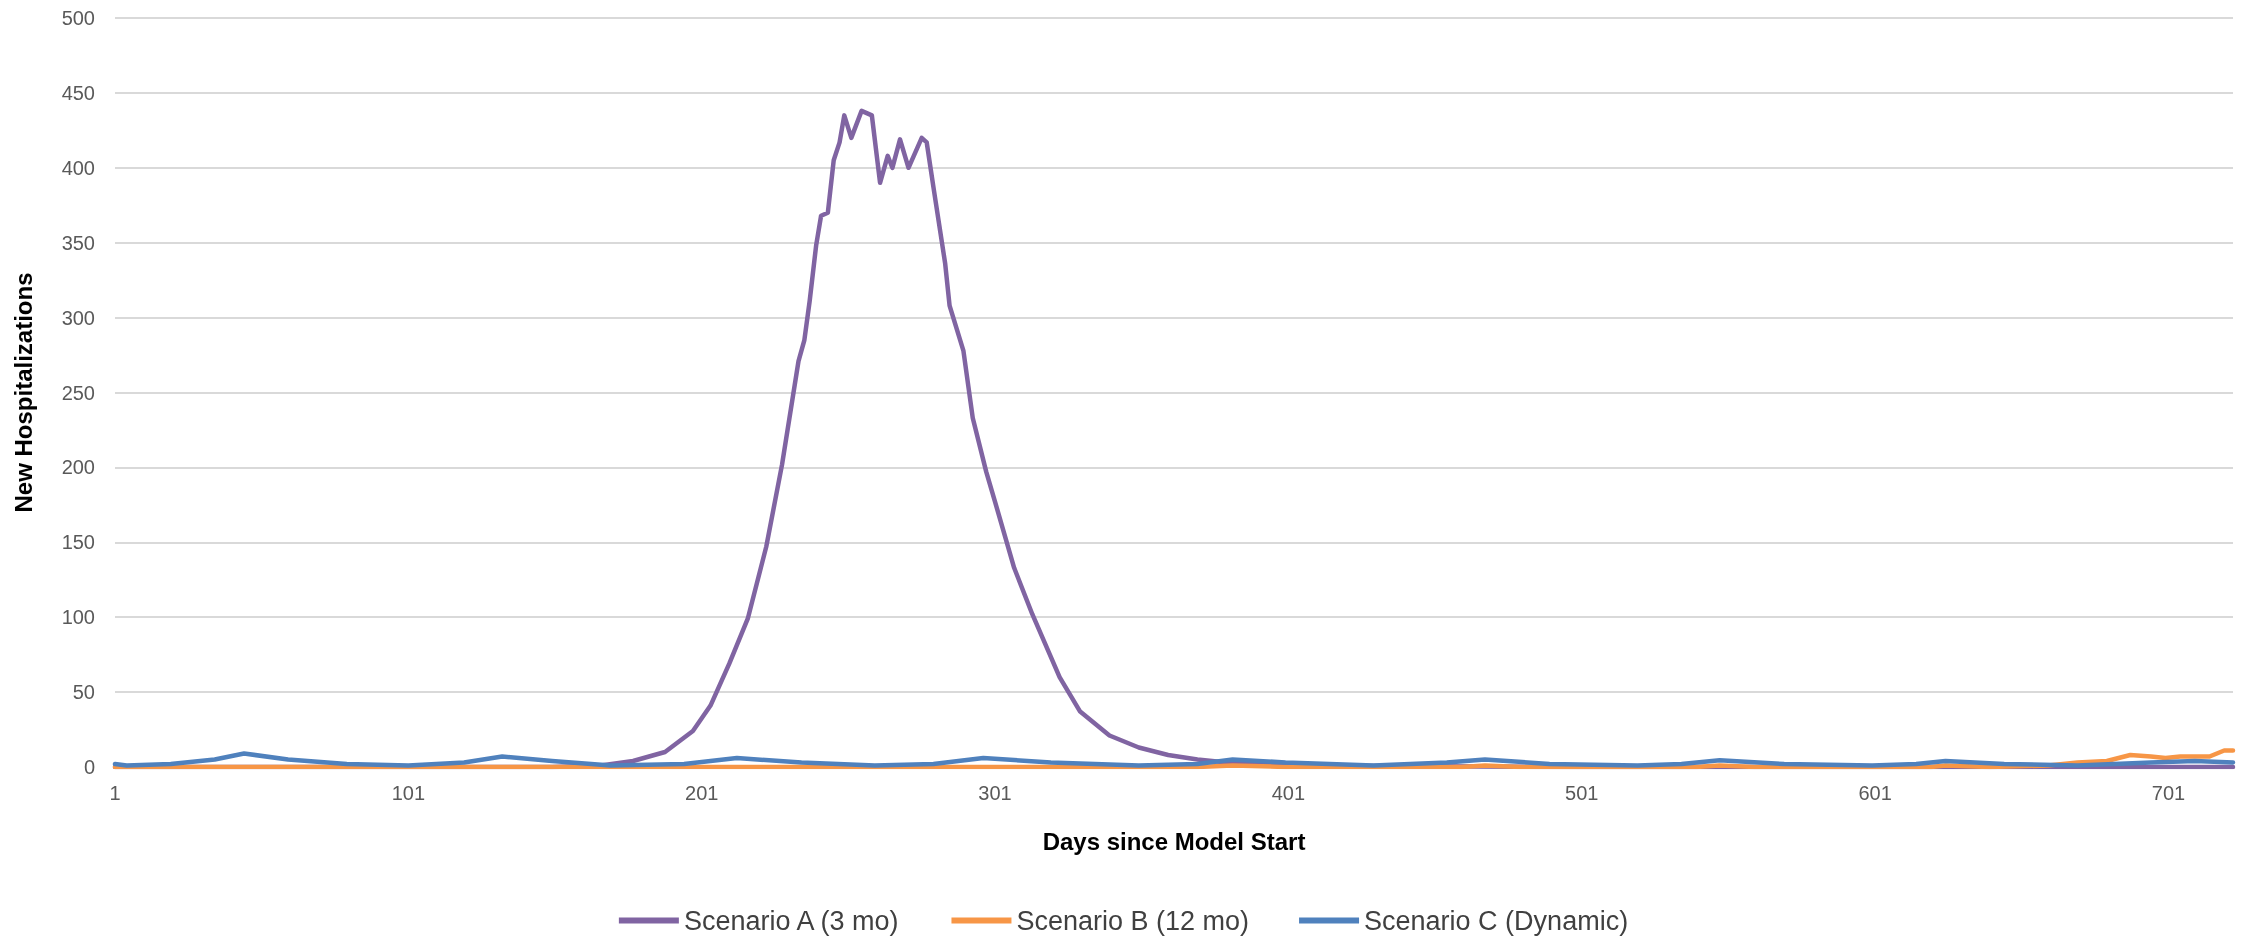  What do you see at coordinates (23, 392) in the screenshot?
I see `y-axis-title: New Hospitalizations` at bounding box center [23, 392].